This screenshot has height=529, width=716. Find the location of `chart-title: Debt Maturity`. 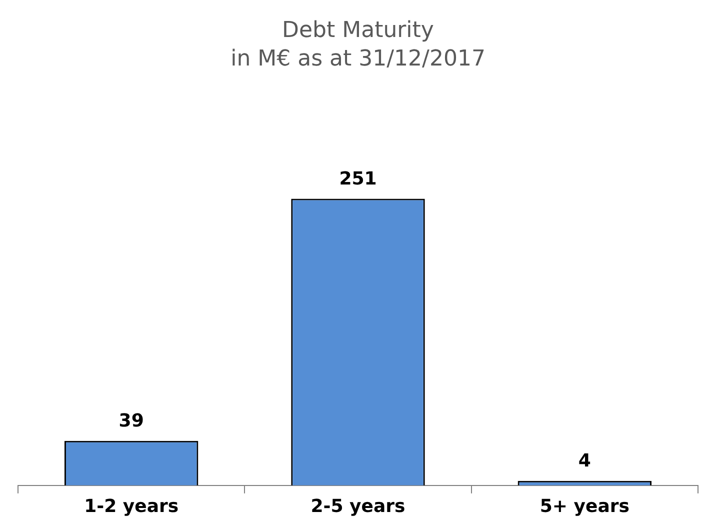

chart-title: Debt Maturity is located at coordinates (358, 30).